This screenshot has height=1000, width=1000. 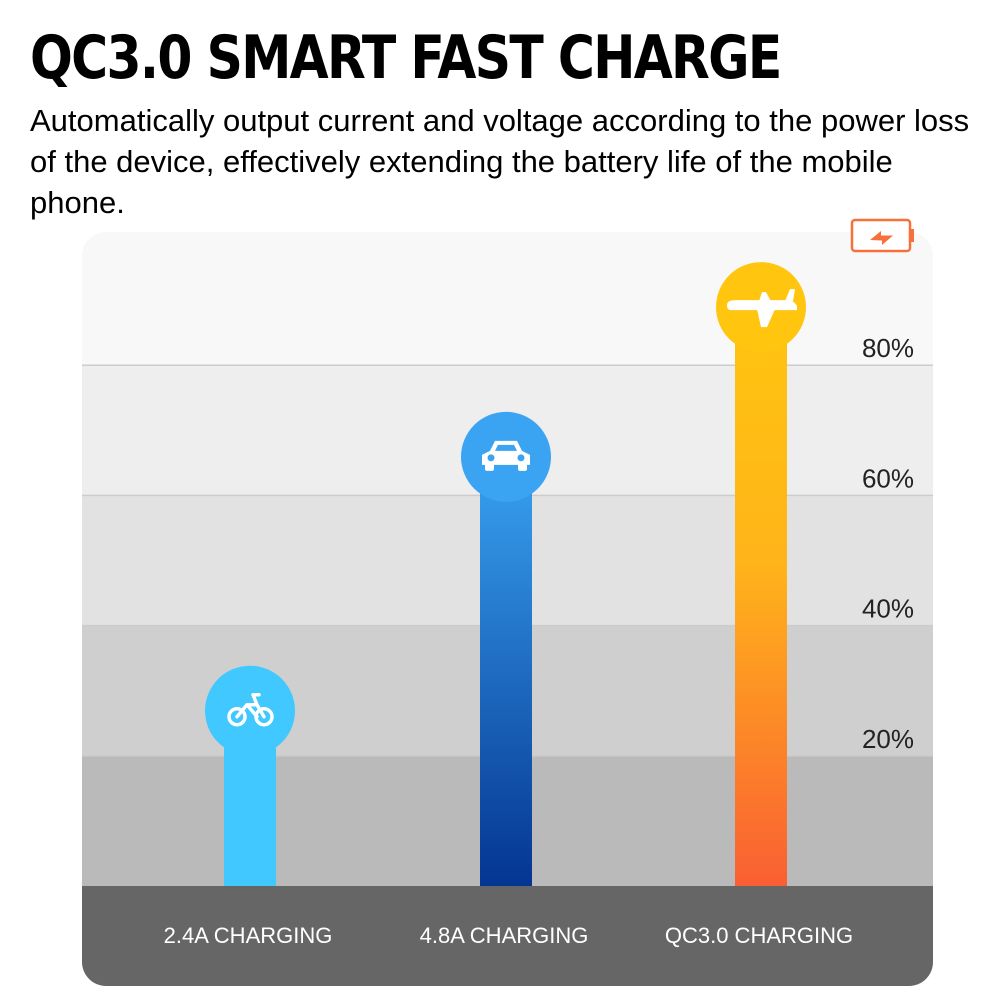 What do you see at coordinates (406, 58) in the screenshot?
I see `page-title: QC3.0 SMART FAST CHARGE` at bounding box center [406, 58].